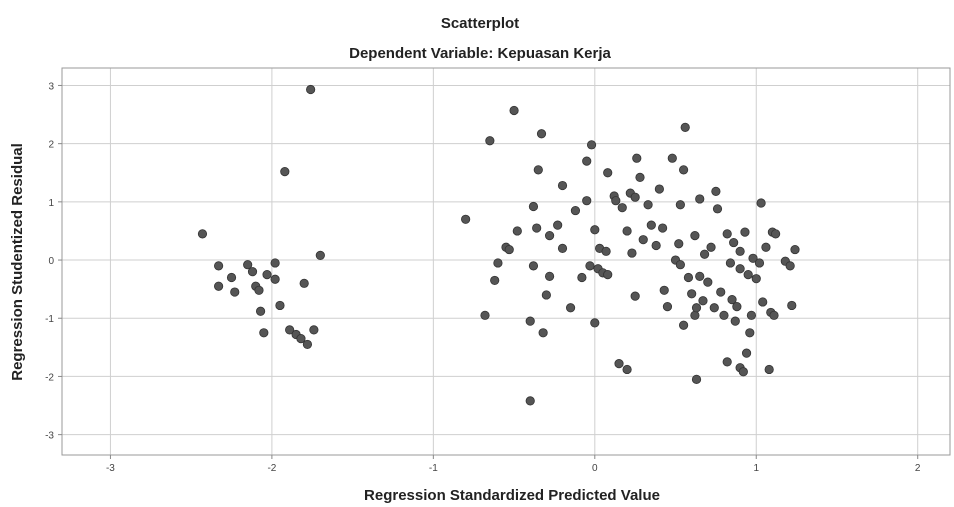  I want to click on y-tick-label: 2, so click(51, 145).